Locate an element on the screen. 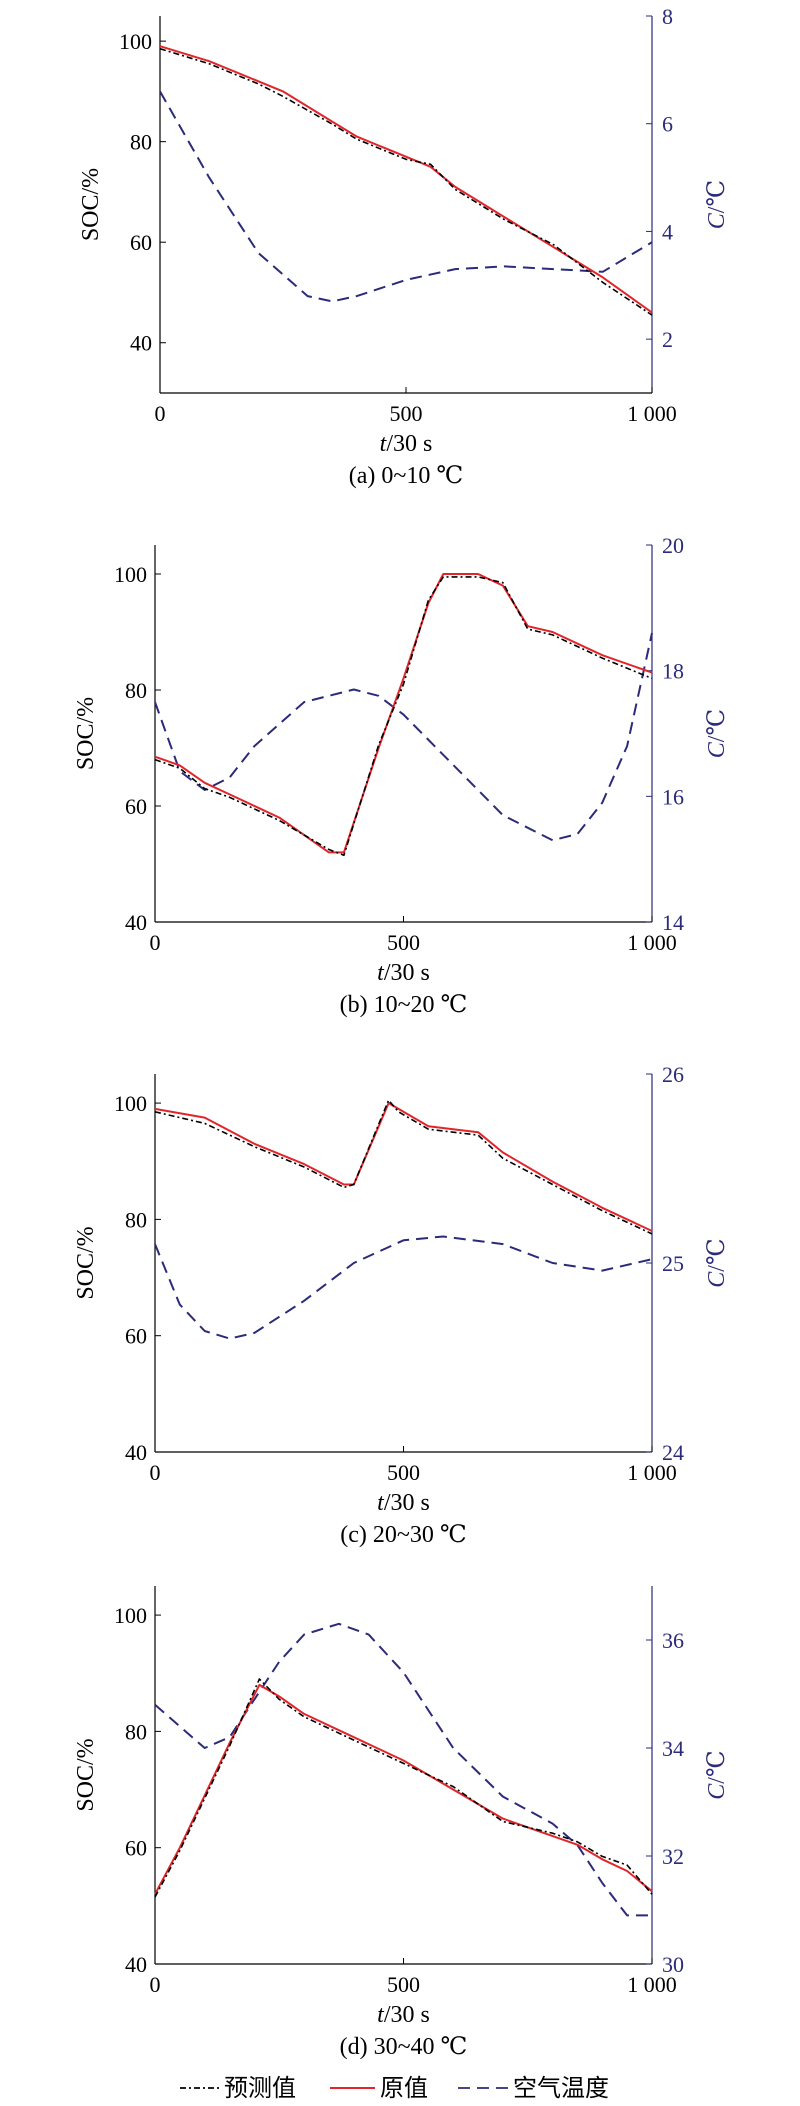 This screenshot has width=800, height=2106. left-tick-label-d: 80 is located at coordinates (136, 1731).